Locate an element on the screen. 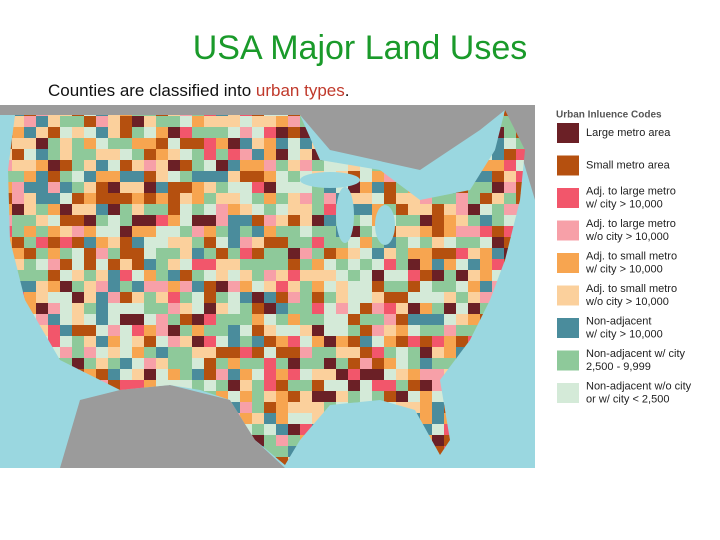 The image size is (720, 540). legend-swatch is located at coordinates (568, 295).